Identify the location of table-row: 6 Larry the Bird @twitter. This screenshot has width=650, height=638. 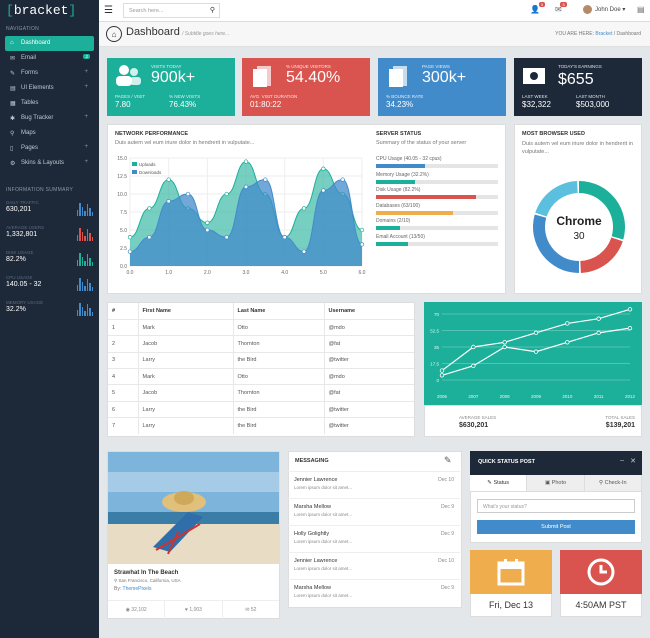
(261, 409).